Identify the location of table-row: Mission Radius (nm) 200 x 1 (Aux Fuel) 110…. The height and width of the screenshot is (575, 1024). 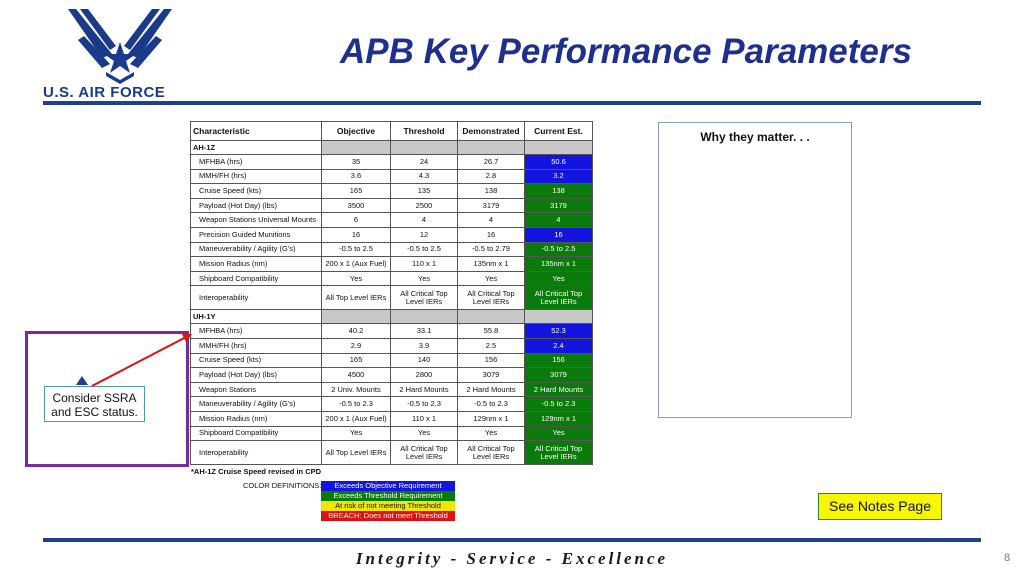
(391, 264).